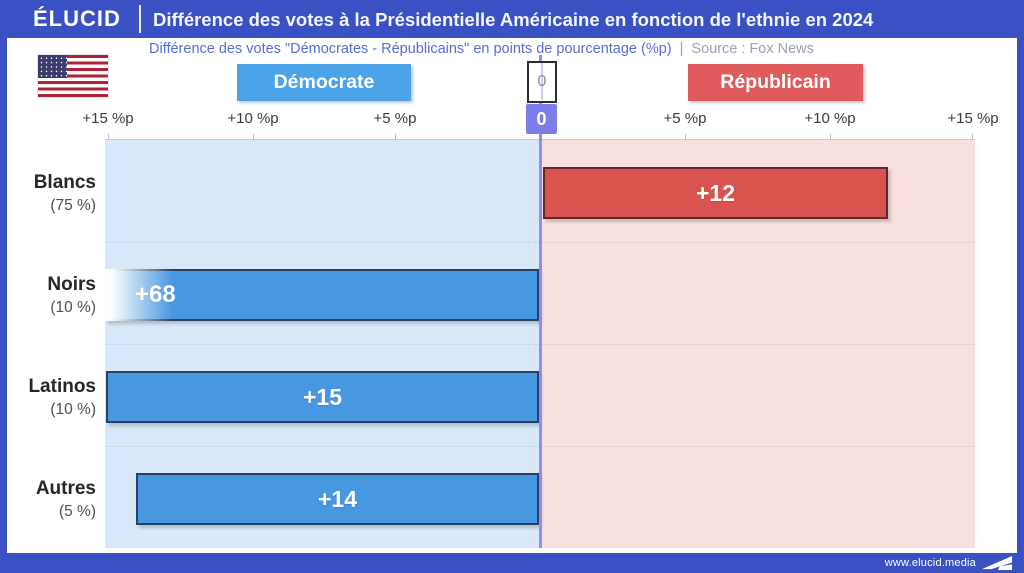 The image size is (1024, 573). I want to click on elucid-flag-icon, so click(997, 563).